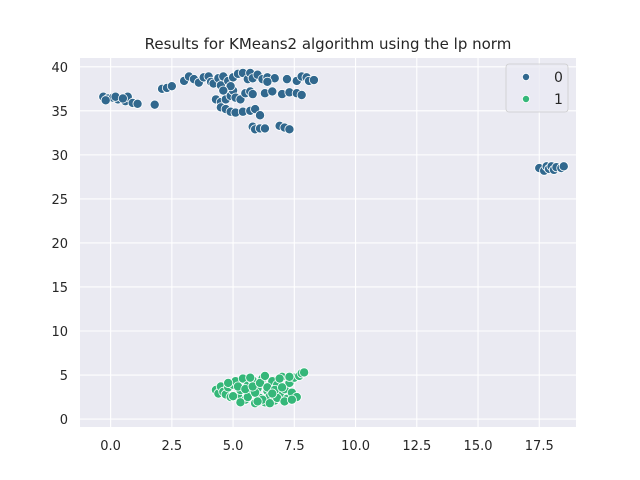 The height and width of the screenshot is (480, 640). I want to click on y-tick-label: 25, so click(59, 200).